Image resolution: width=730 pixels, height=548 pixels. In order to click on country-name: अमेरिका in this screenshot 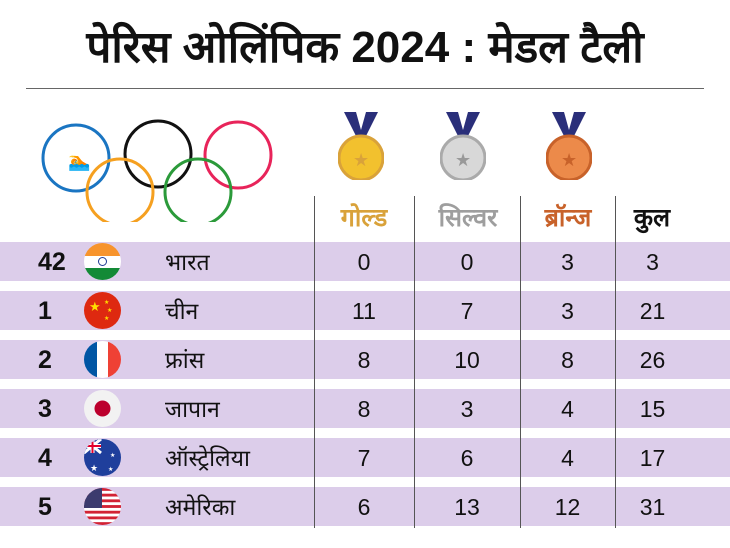, I will do `click(200, 507)`.